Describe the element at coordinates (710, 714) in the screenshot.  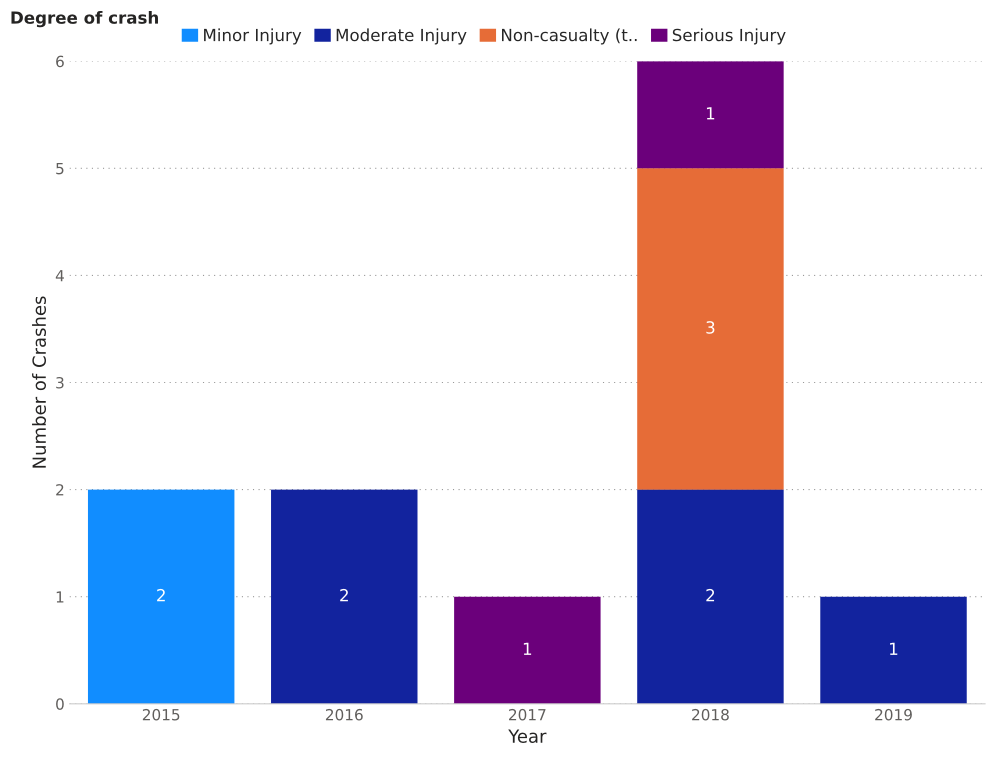
I see `x-tick-label: 2018` at that location.